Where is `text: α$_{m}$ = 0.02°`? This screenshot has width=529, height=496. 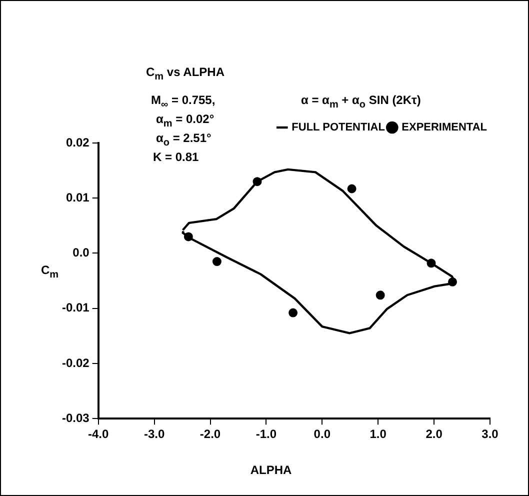 text: α$_{m}$ = 0.02° is located at coordinates (185, 121).